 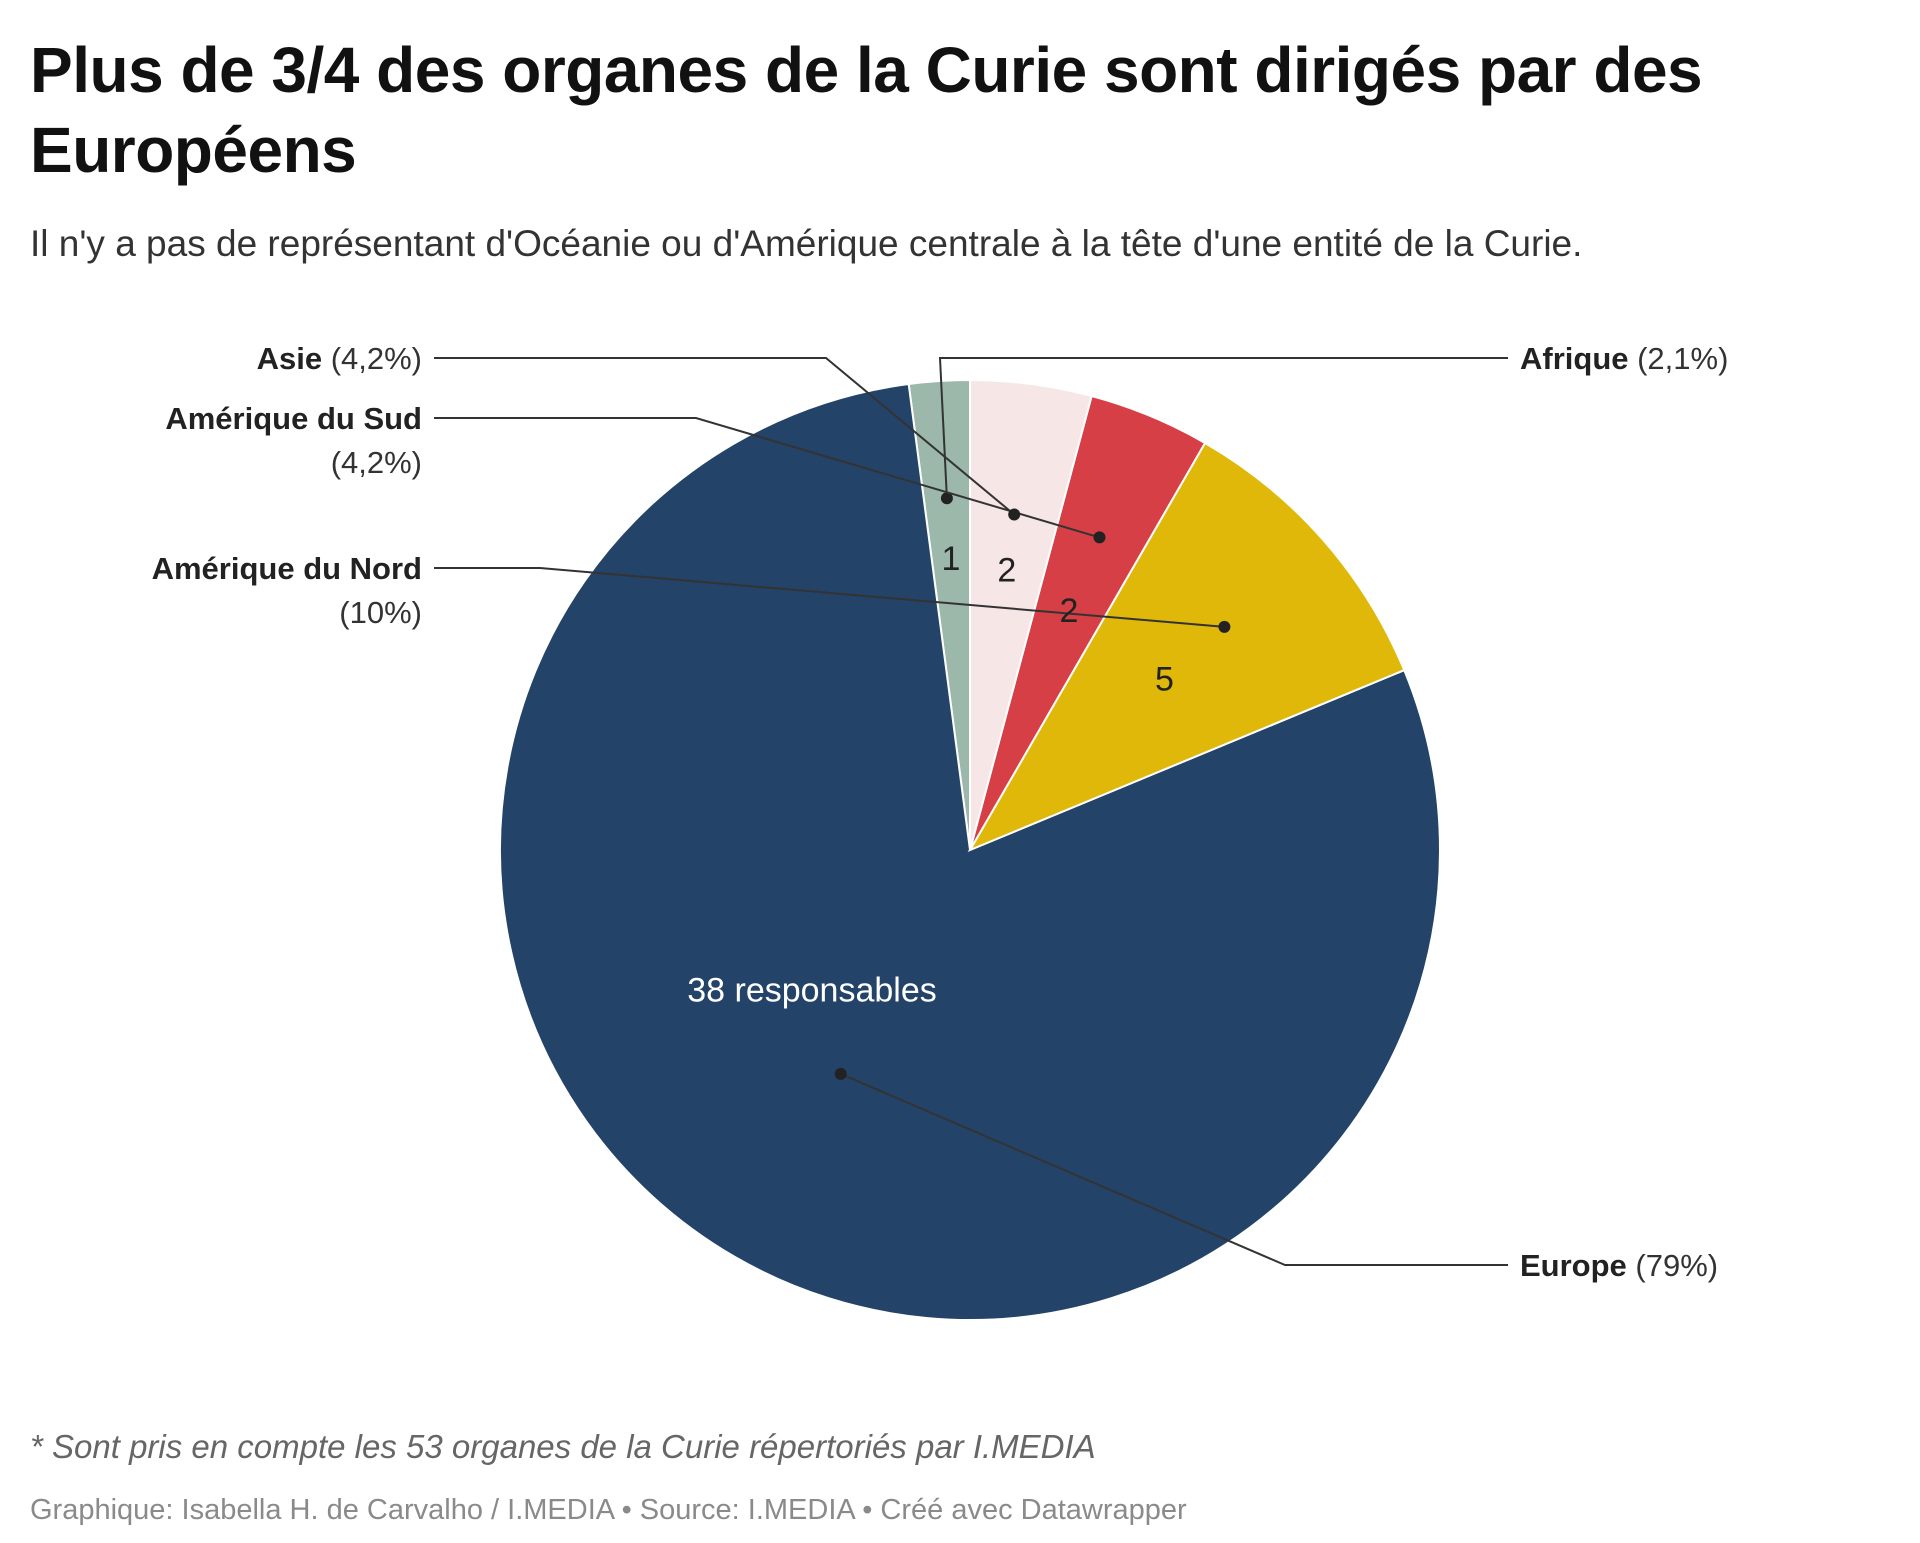 I want to click on slice-category-label-amerique-du-nord: Amérique du Nord (10%), so click(x=287, y=590).